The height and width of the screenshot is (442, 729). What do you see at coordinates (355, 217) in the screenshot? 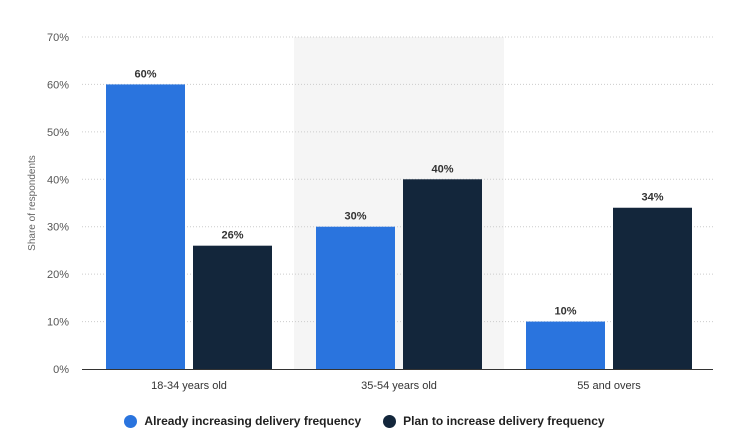
I see `data-label: 30%` at bounding box center [355, 217].